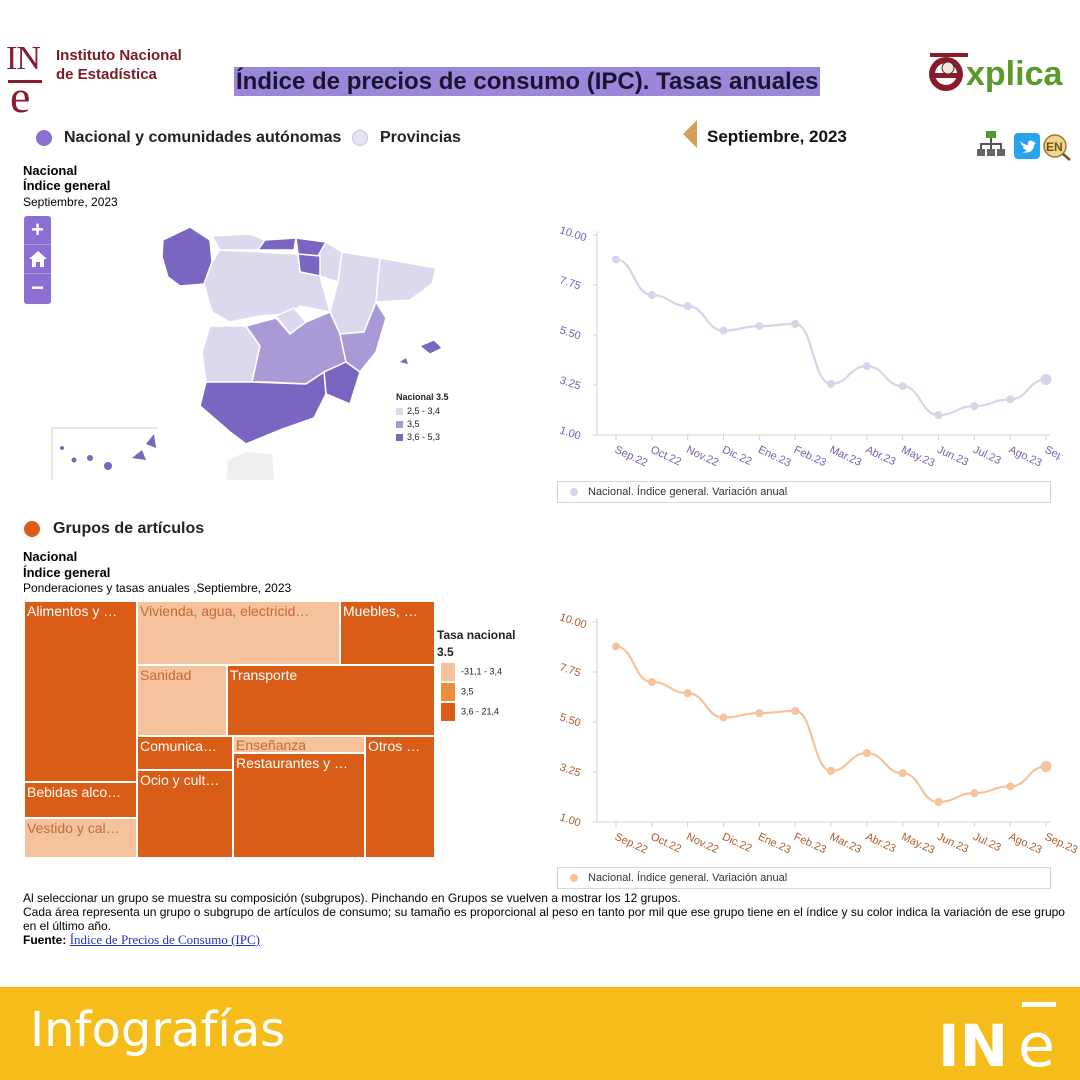 The image size is (1080, 1080). I want to click on y-tick-label: 7.75, so click(570, 283).